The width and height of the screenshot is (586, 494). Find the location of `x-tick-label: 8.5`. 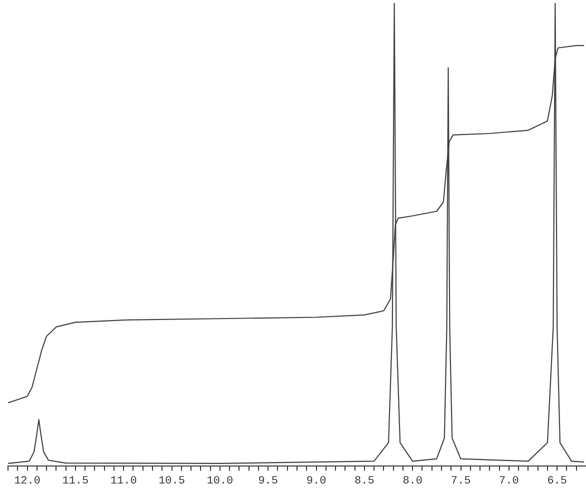

x-tick-label: 8.5 is located at coordinates (364, 481).